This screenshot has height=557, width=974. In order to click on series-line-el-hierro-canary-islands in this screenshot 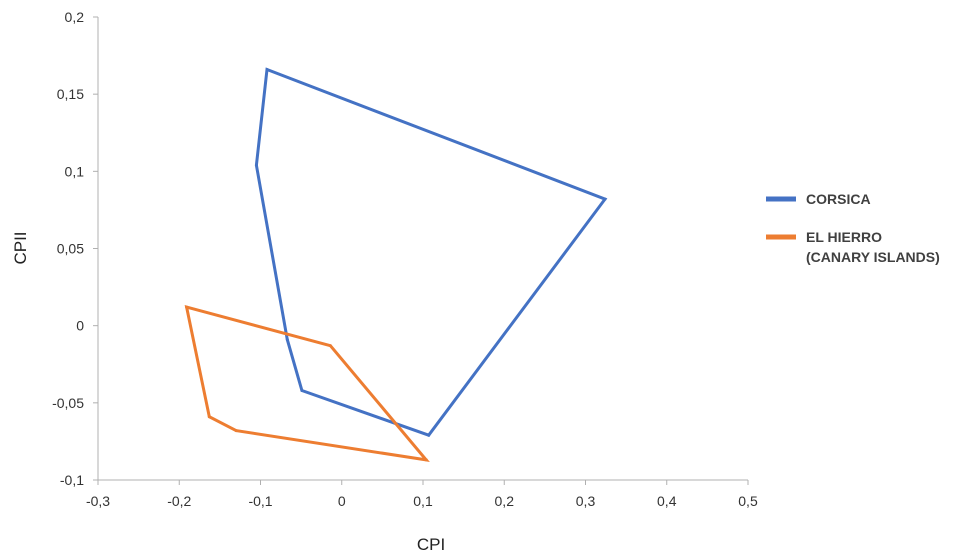, I will do `click(307, 383)`.